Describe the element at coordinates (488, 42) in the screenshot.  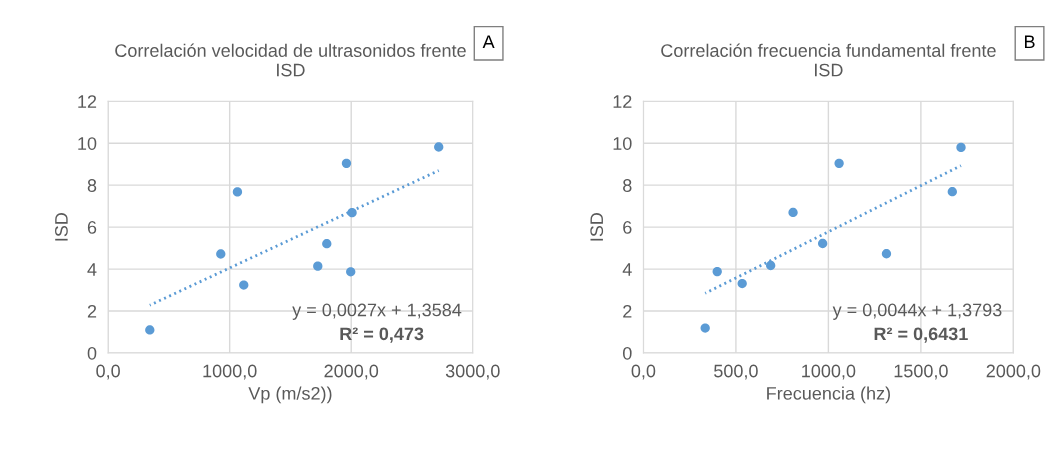
I see `text: A` at that location.